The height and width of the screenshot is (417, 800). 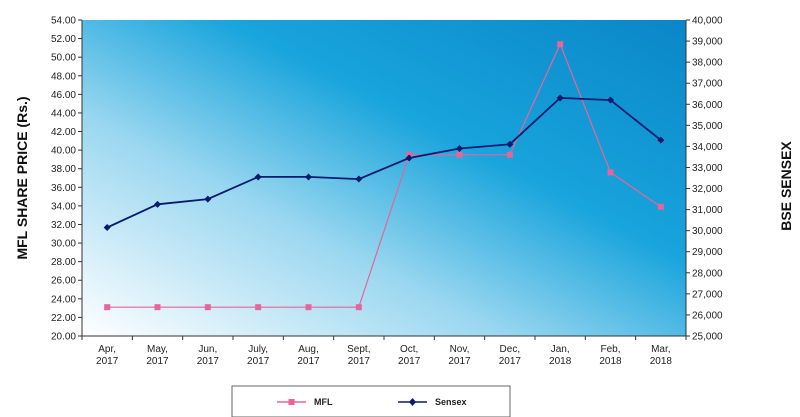 What do you see at coordinates (707, 210) in the screenshot?
I see `right-tick-label: 31,000` at bounding box center [707, 210].